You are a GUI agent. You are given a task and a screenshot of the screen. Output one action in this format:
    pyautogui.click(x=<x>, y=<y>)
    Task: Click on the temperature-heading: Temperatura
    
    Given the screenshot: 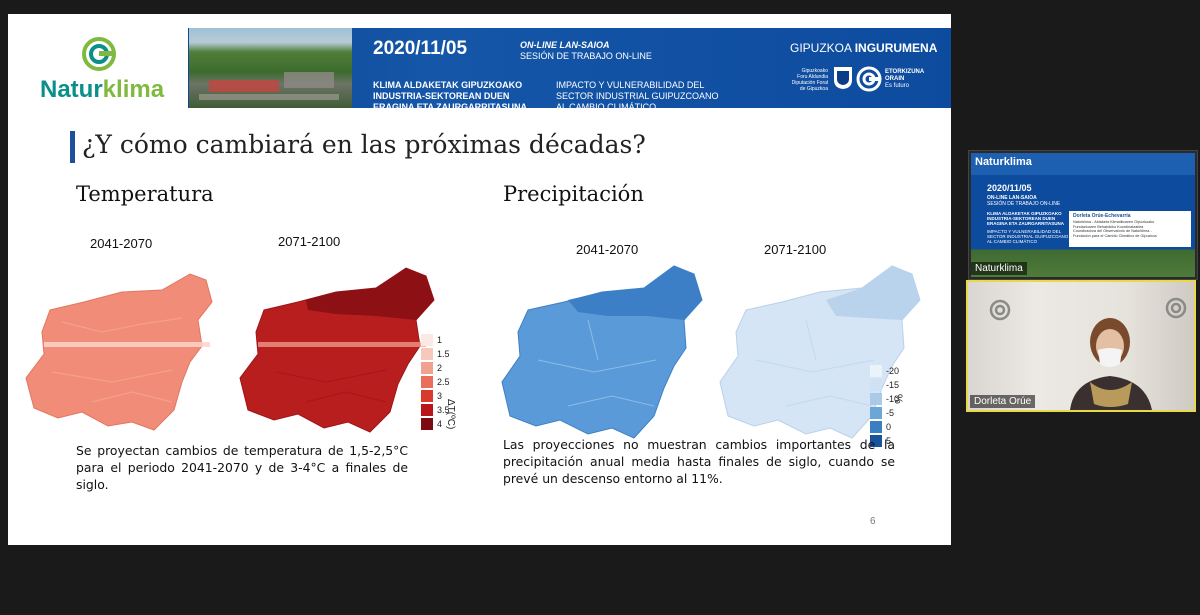 What is the action you would take?
    pyautogui.click(x=145, y=194)
    